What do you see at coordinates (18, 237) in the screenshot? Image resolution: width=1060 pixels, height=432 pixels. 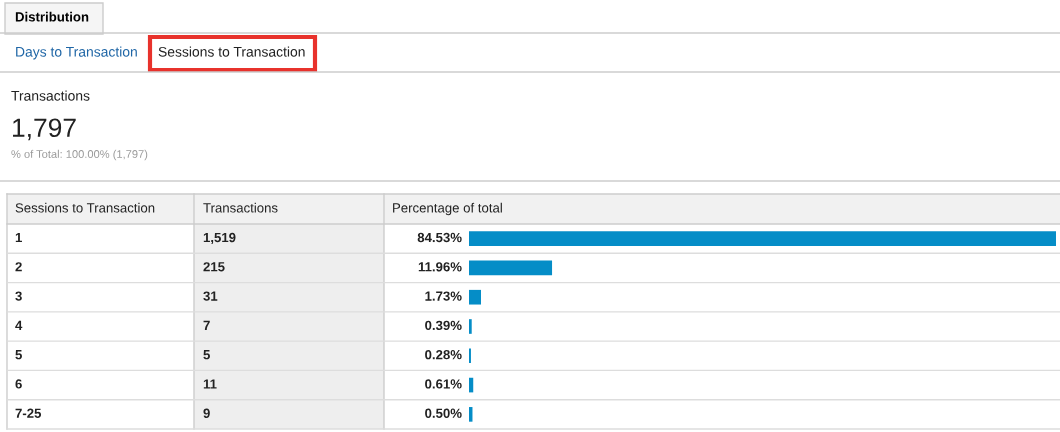 I see `y-tick-label: 1` at bounding box center [18, 237].